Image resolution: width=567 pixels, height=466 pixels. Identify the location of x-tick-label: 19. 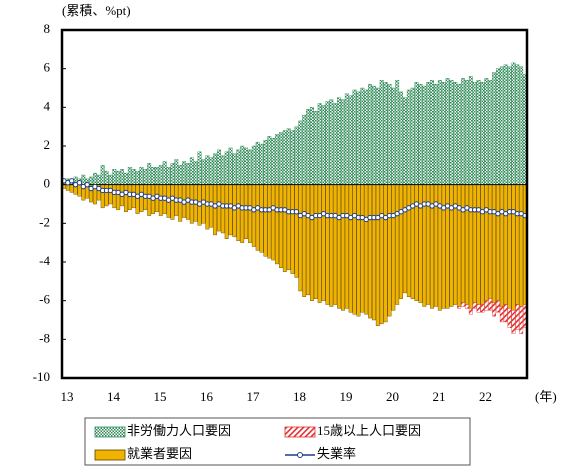
(346, 396).